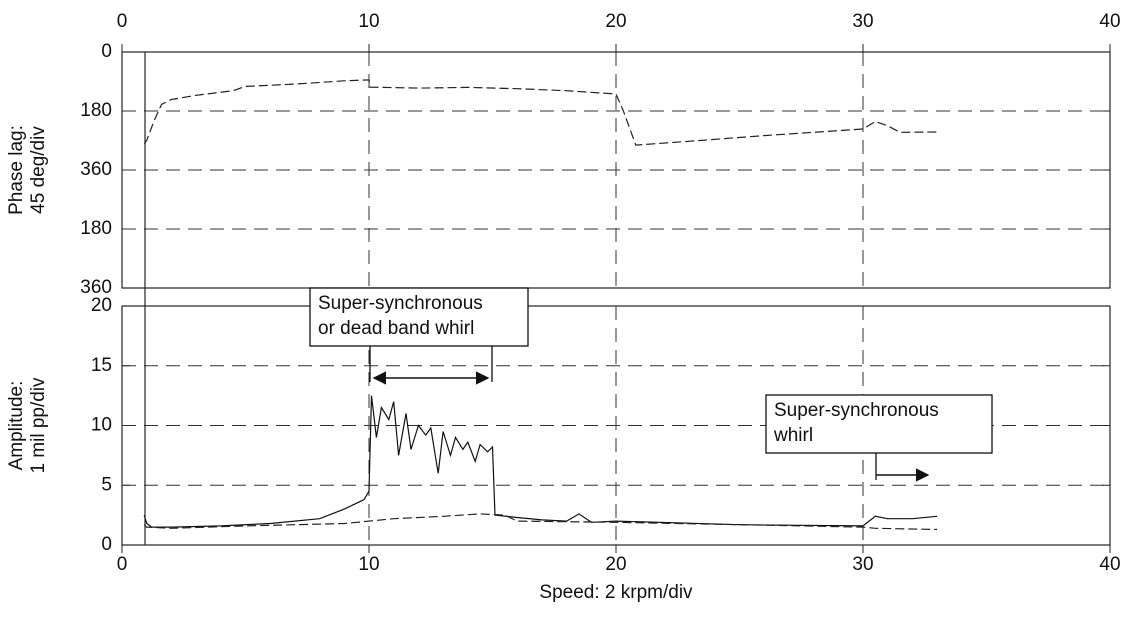 This screenshot has height=626, width=1129. What do you see at coordinates (793, 435) in the screenshot?
I see `annotation-text: whirl` at bounding box center [793, 435].